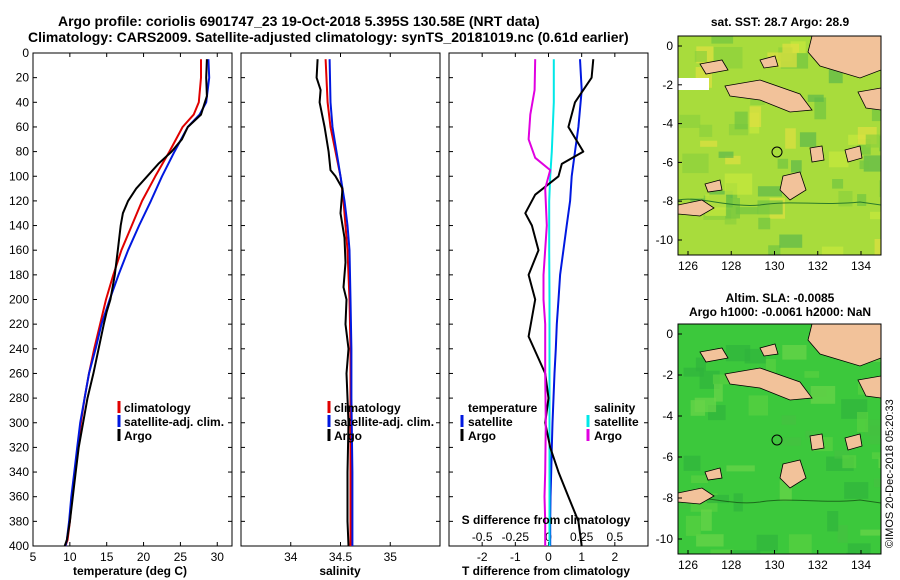 The image size is (900, 580). Describe the element at coordinates (581, 557) in the screenshot. I see `x-tick-label: 1` at that location.